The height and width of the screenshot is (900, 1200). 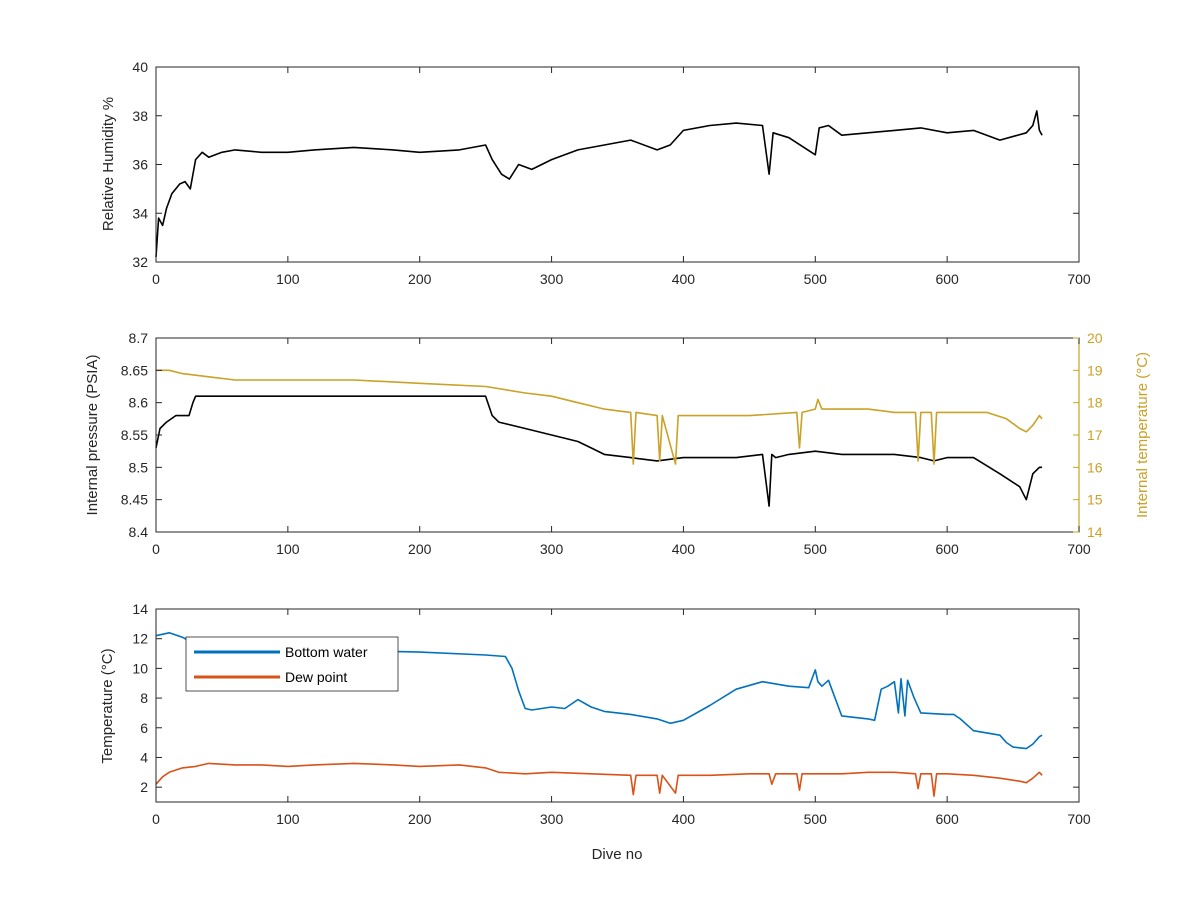 What do you see at coordinates (1095, 532) in the screenshot?
I see `y2-tick-label: 14` at bounding box center [1095, 532].